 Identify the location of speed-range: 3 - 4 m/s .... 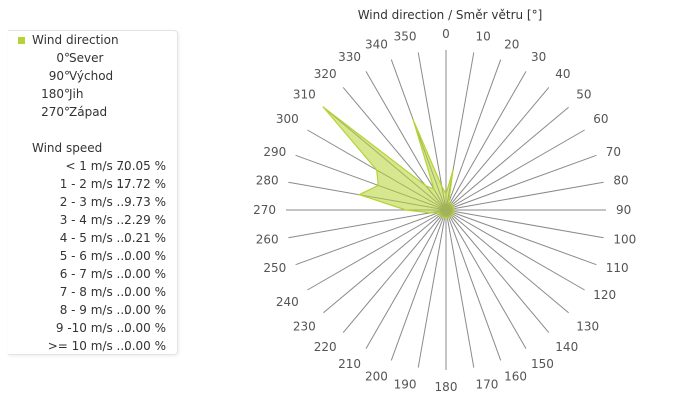
(93, 220).